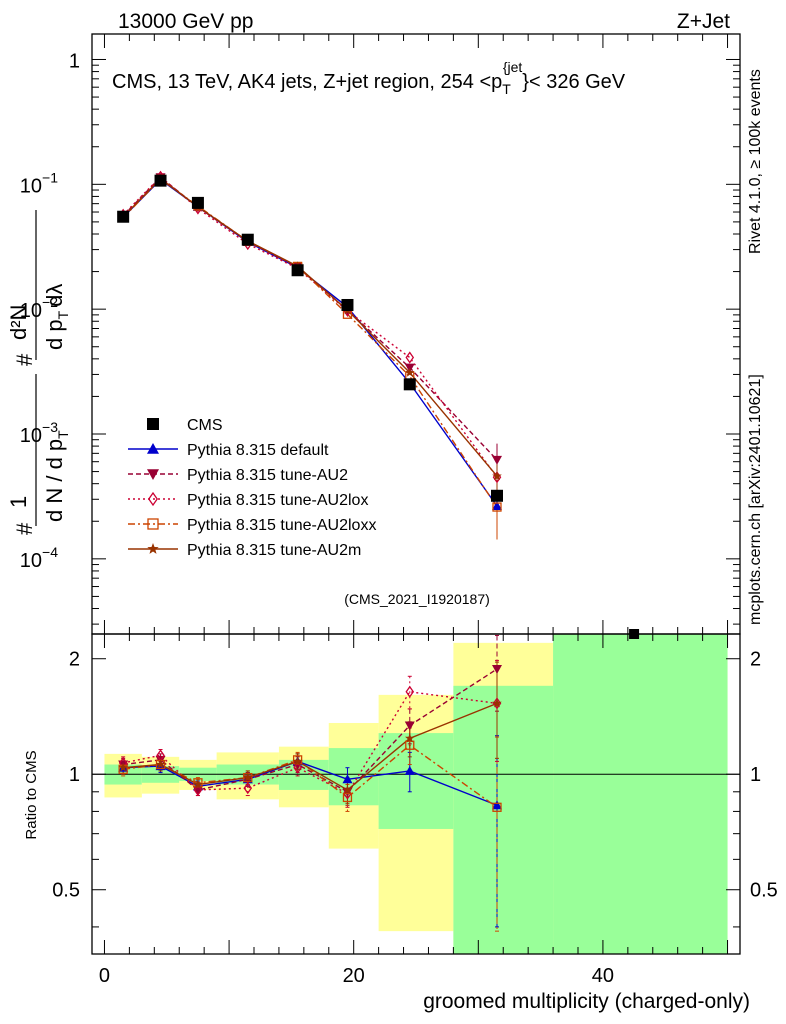 The height and width of the screenshot is (1024, 786). Describe the element at coordinates (74, 61) in the screenshot. I see `y-tick-label: 1` at that location.